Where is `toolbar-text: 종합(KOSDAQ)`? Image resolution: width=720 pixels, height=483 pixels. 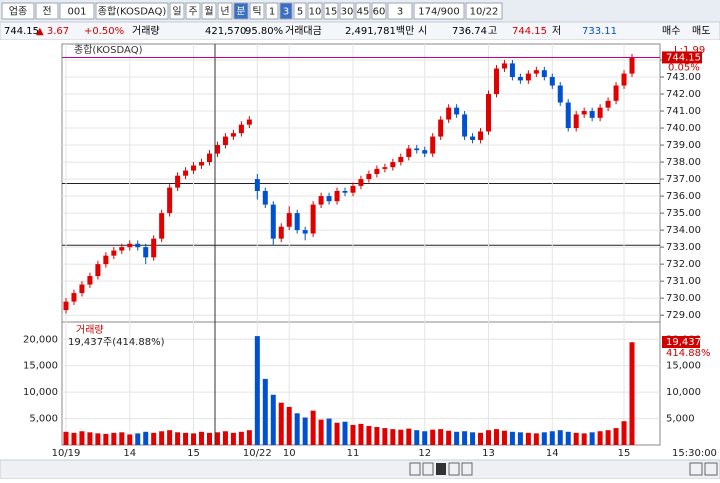
toolbar-text: 종합(KOSDAQ) is located at coordinates (132, 12).